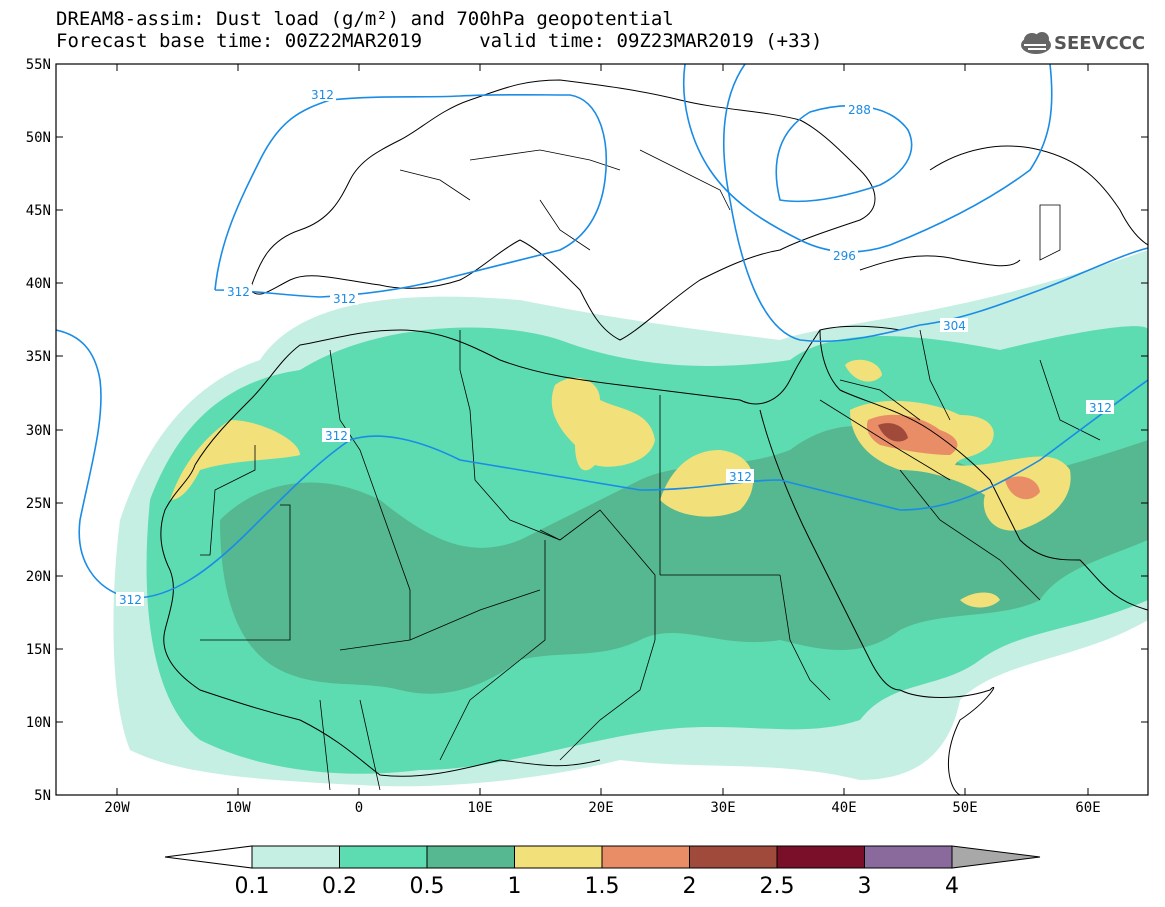 This screenshot has height=907, width=1165. Describe the element at coordinates (38, 138) in the screenshot. I see `lat-label: 50N` at that location.